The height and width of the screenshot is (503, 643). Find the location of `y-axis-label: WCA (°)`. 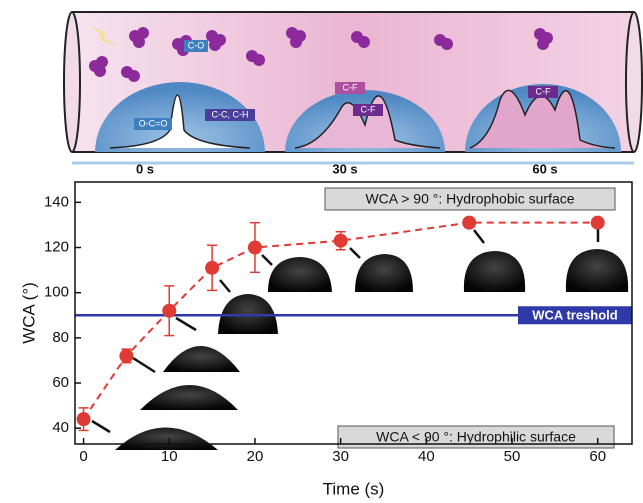

y-axis-label: WCA (°) is located at coordinates (28, 313).